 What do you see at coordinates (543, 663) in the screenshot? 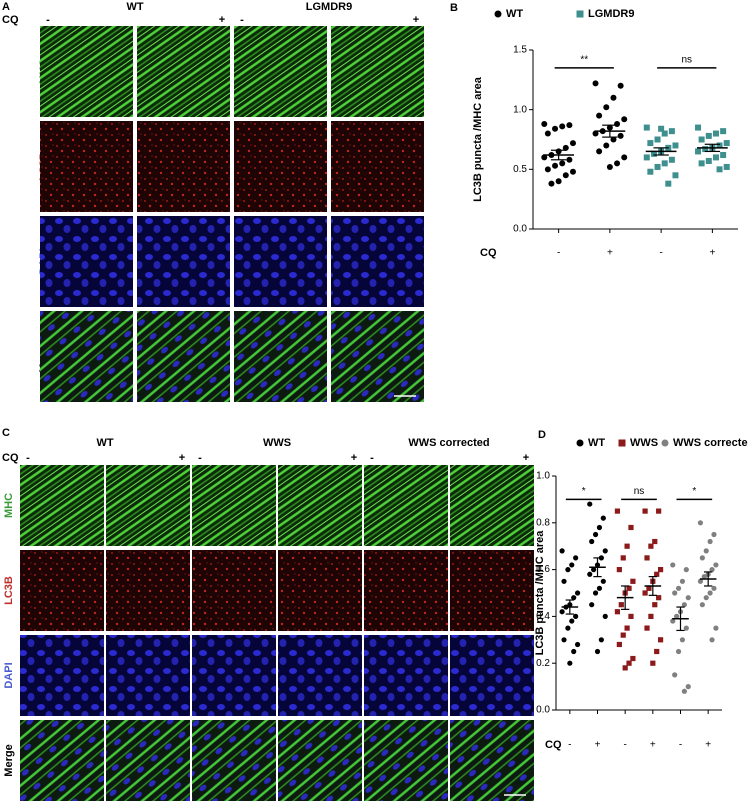
I see `y-tick-label: 0.2` at bounding box center [543, 663].